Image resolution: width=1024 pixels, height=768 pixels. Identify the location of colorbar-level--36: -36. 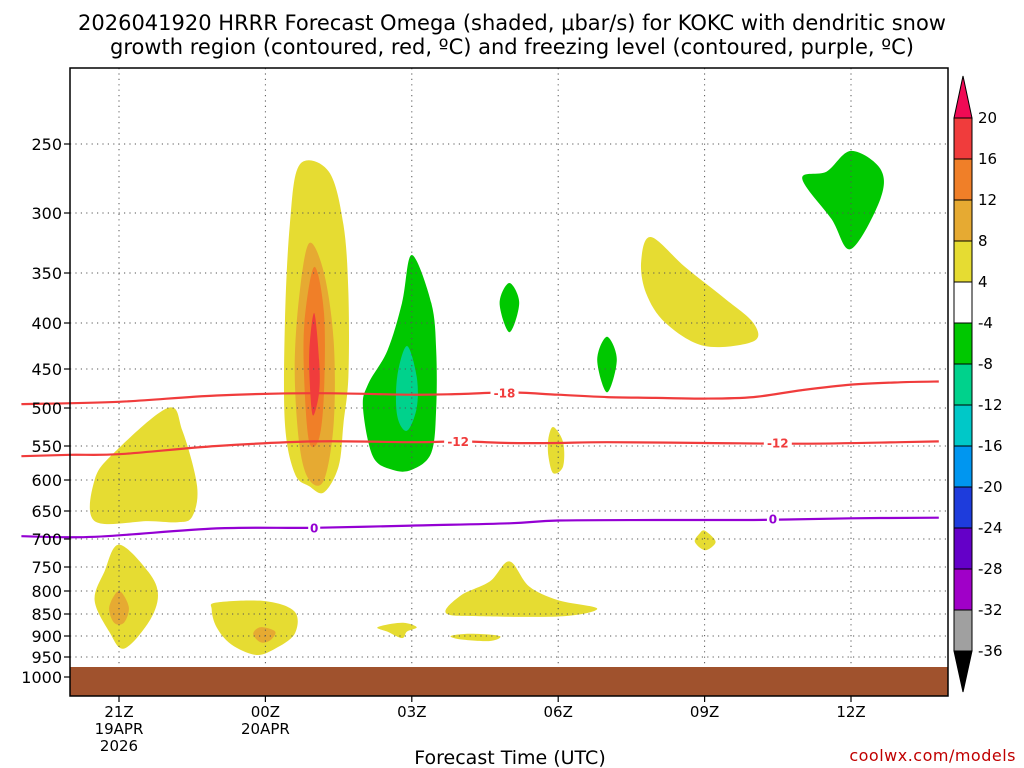
(990, 651).